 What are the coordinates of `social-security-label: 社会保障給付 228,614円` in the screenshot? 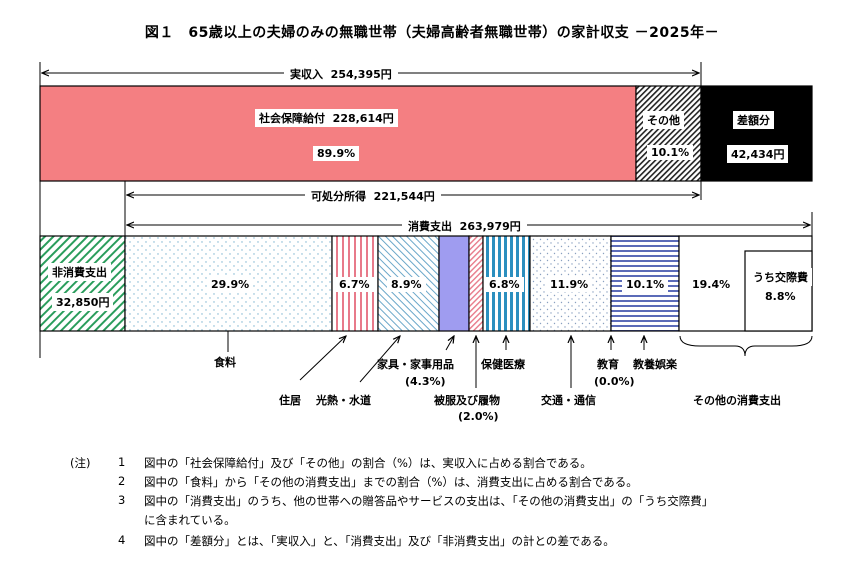 It's located at (326, 118).